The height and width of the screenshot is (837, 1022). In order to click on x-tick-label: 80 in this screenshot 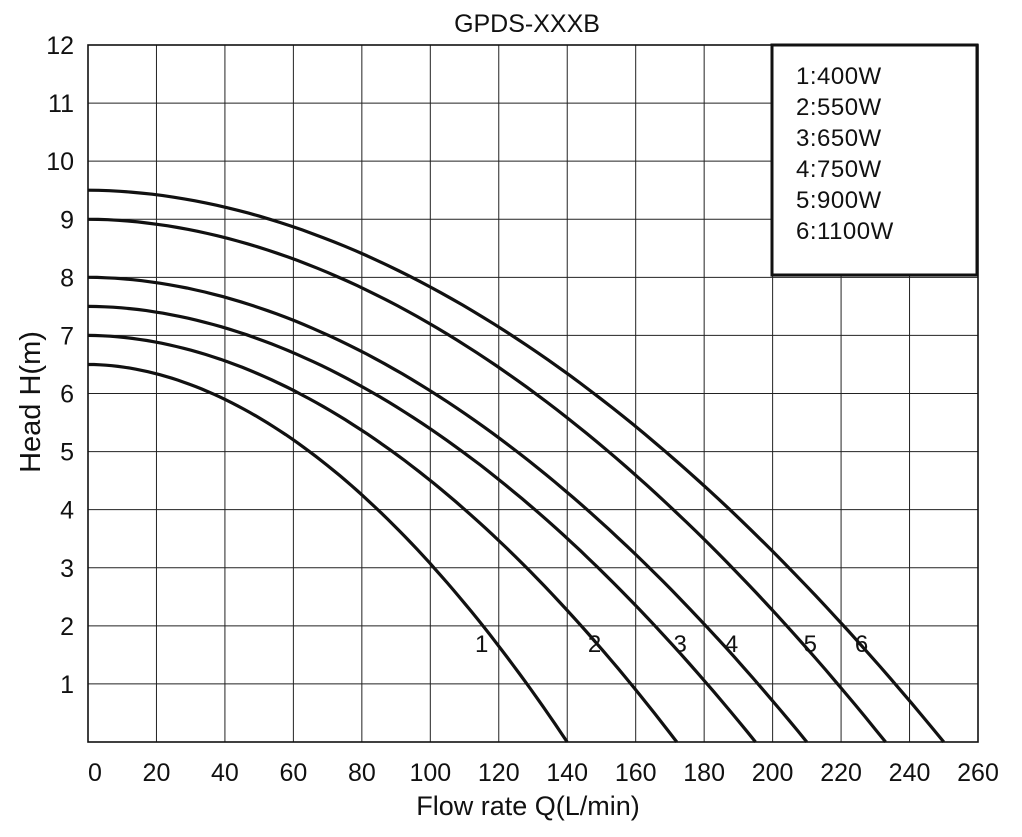, I will do `click(362, 773)`.